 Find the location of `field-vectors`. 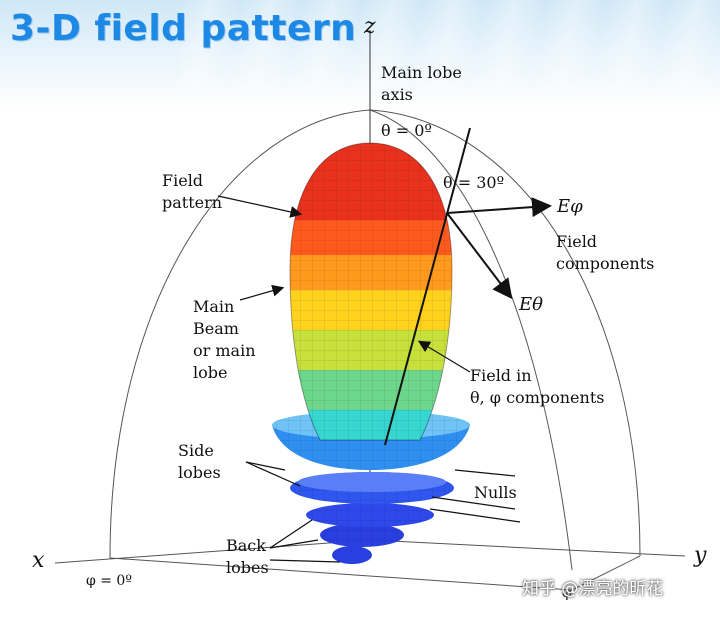

field-vectors is located at coordinates (468, 286).